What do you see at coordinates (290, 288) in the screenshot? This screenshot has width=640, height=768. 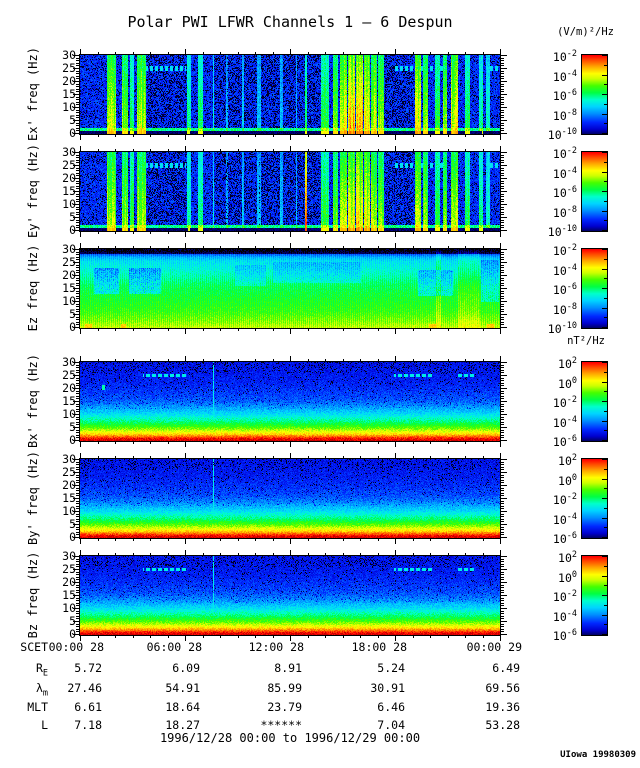 I see `plot-frame` at bounding box center [290, 288].